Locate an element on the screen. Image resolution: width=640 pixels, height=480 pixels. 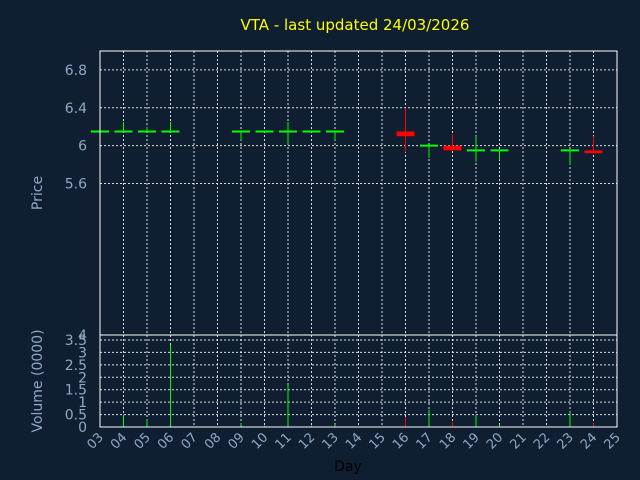
x-tick-label: 25 is located at coordinates (613, 441).